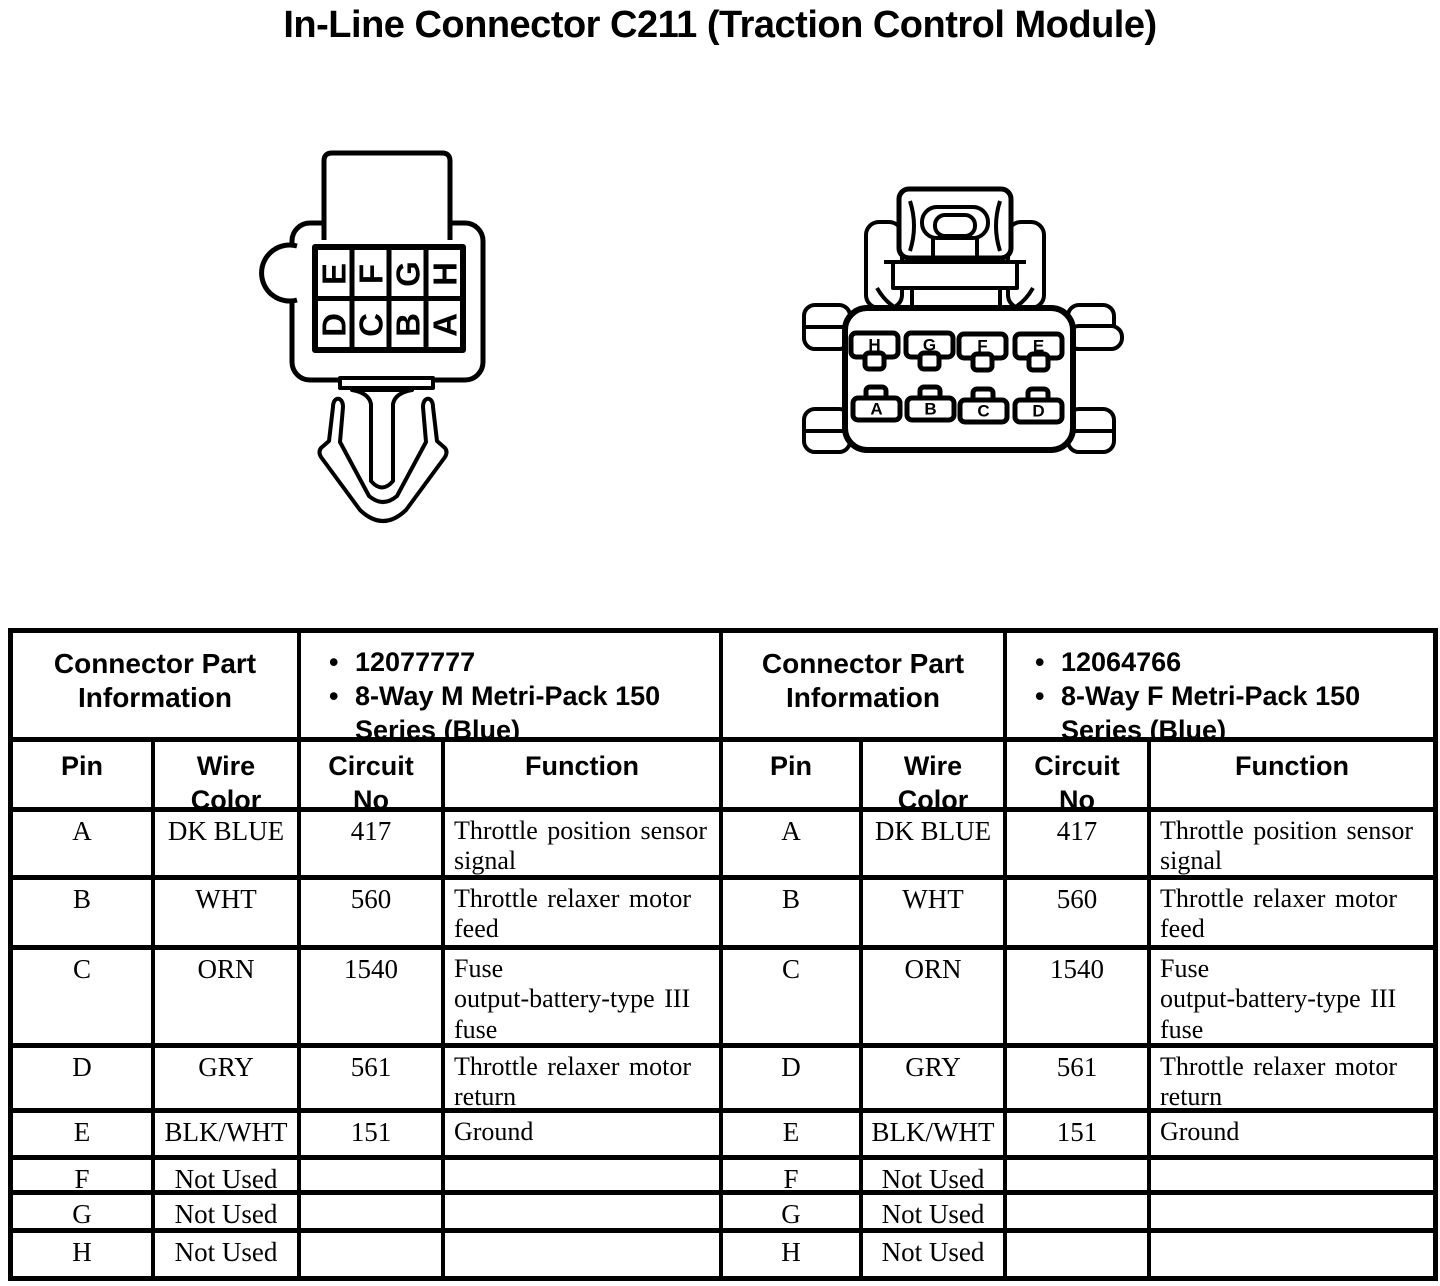 The width and height of the screenshot is (1440, 1286). I want to click on pin-cell: G, so click(84, 1214).